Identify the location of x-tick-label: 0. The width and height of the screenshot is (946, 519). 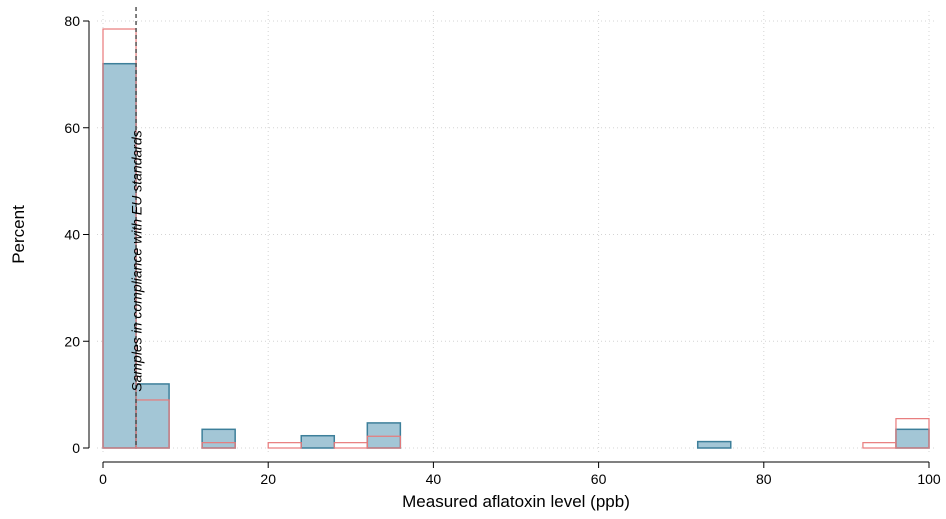
(103, 479).